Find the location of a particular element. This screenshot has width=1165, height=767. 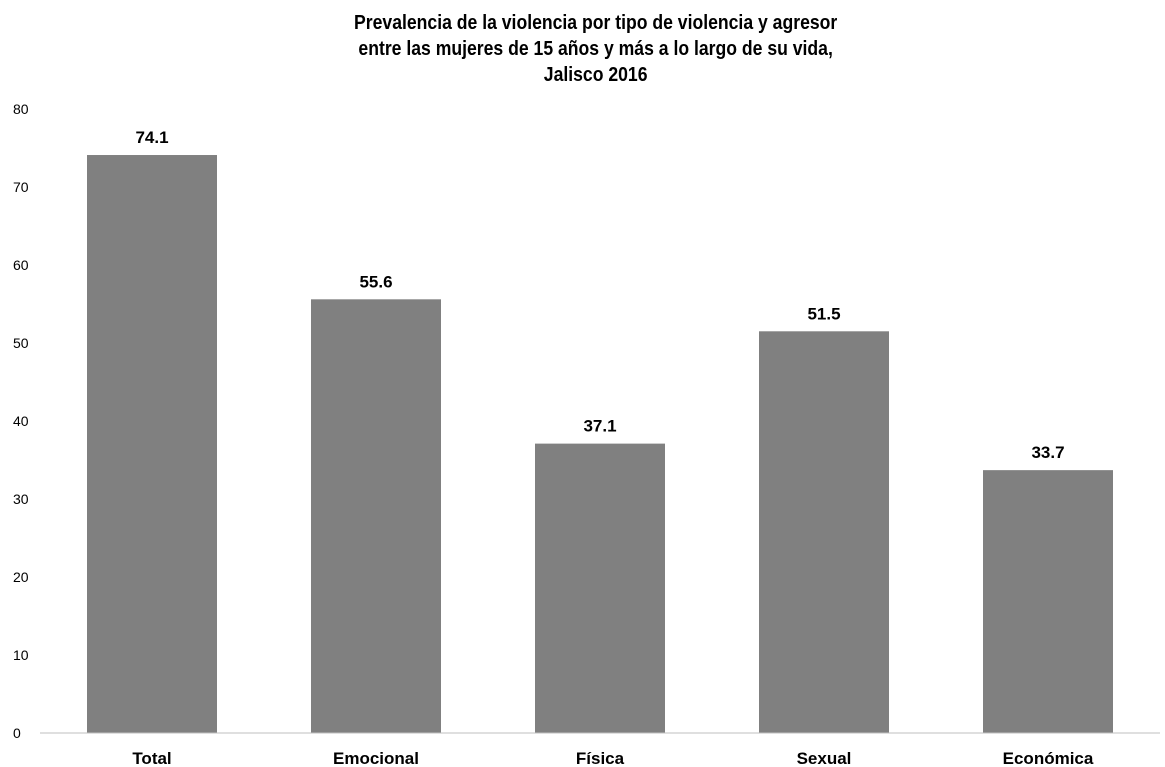

x-tick-label: Sexual is located at coordinates (824, 758).